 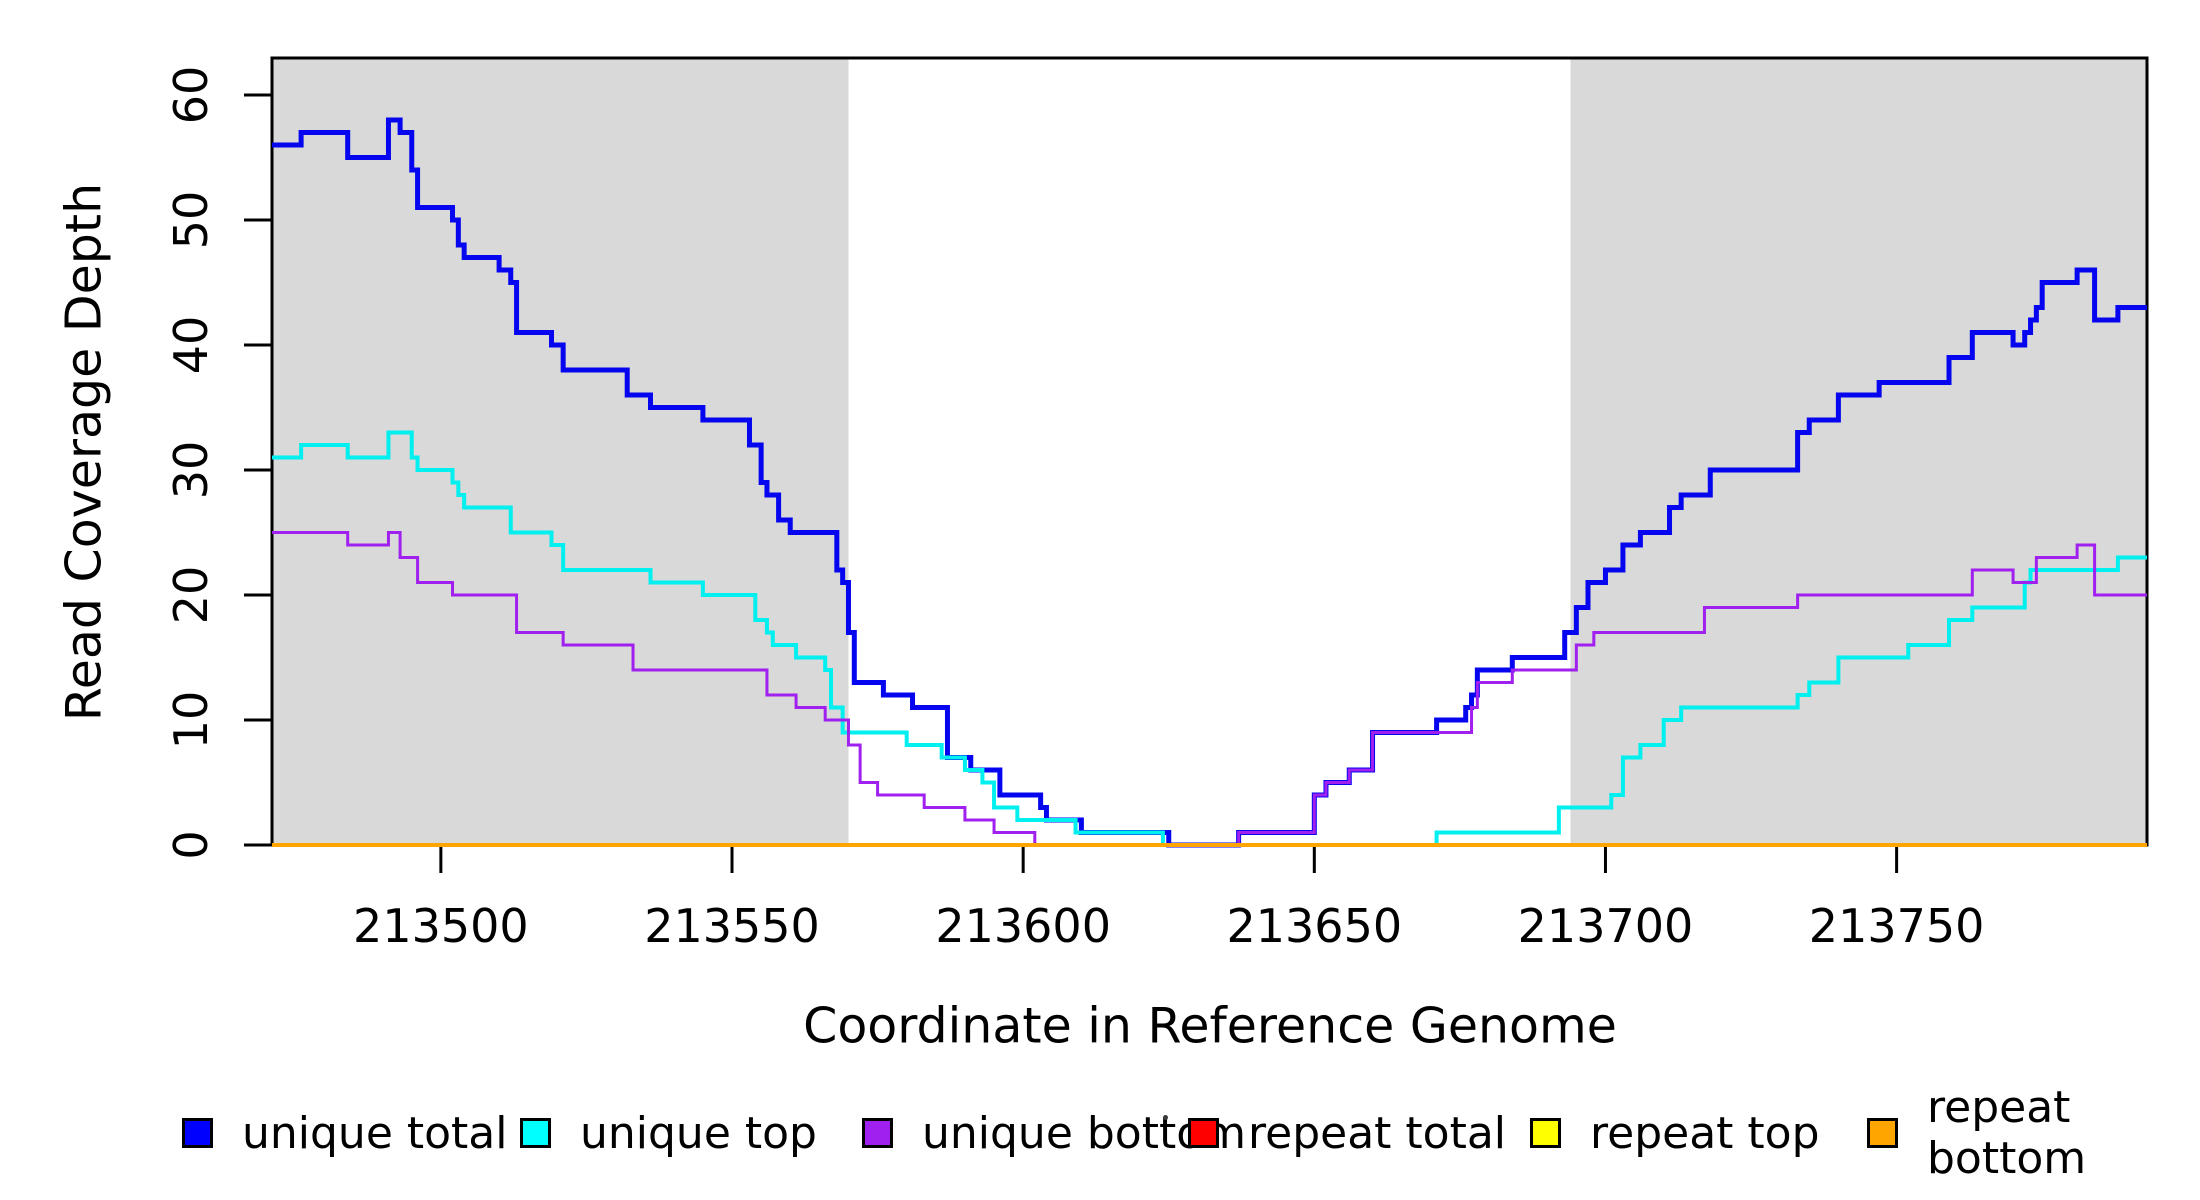 What do you see at coordinates (375, 1133) in the screenshot?
I see `legend-label: unique total` at bounding box center [375, 1133].